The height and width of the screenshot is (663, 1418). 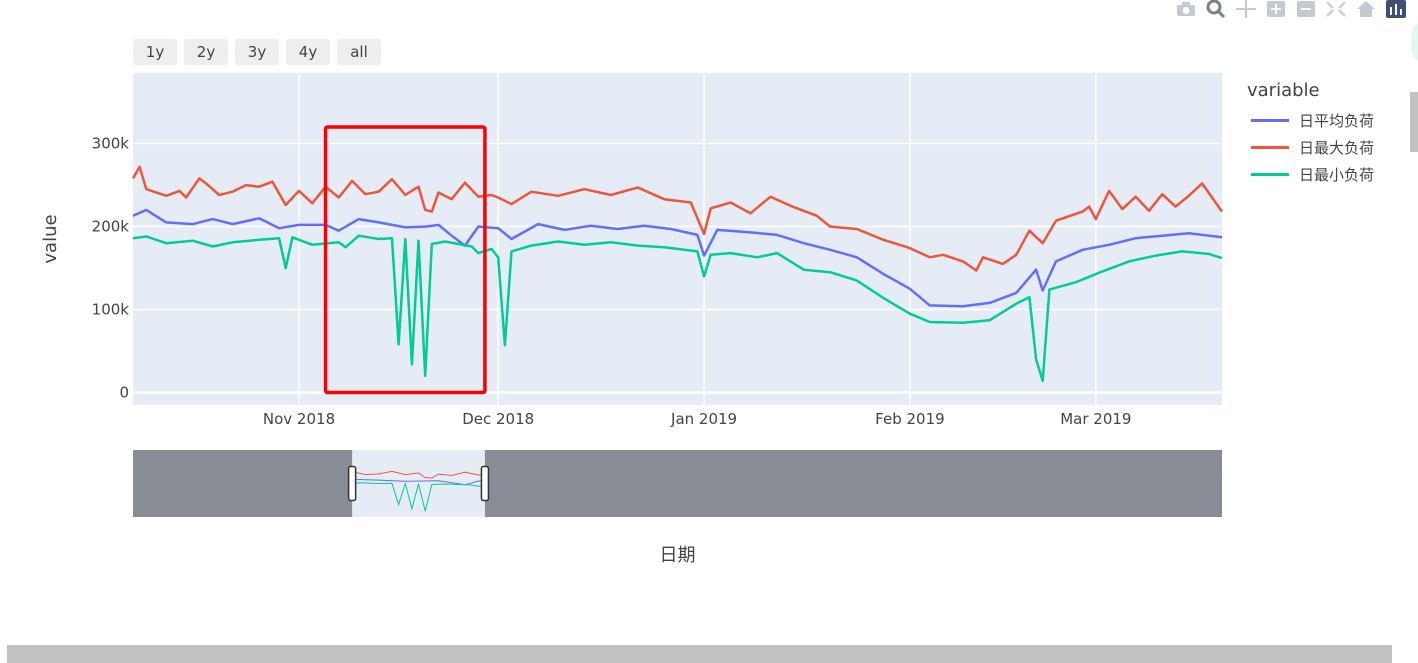 I want to click on zoom-in-icon, so click(x=1276, y=9).